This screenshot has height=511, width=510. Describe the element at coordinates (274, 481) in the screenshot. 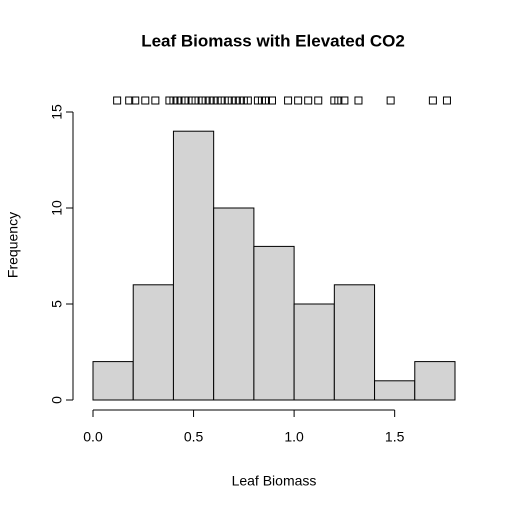

I see `x-axis-label: Leaf Biomass` at that location.